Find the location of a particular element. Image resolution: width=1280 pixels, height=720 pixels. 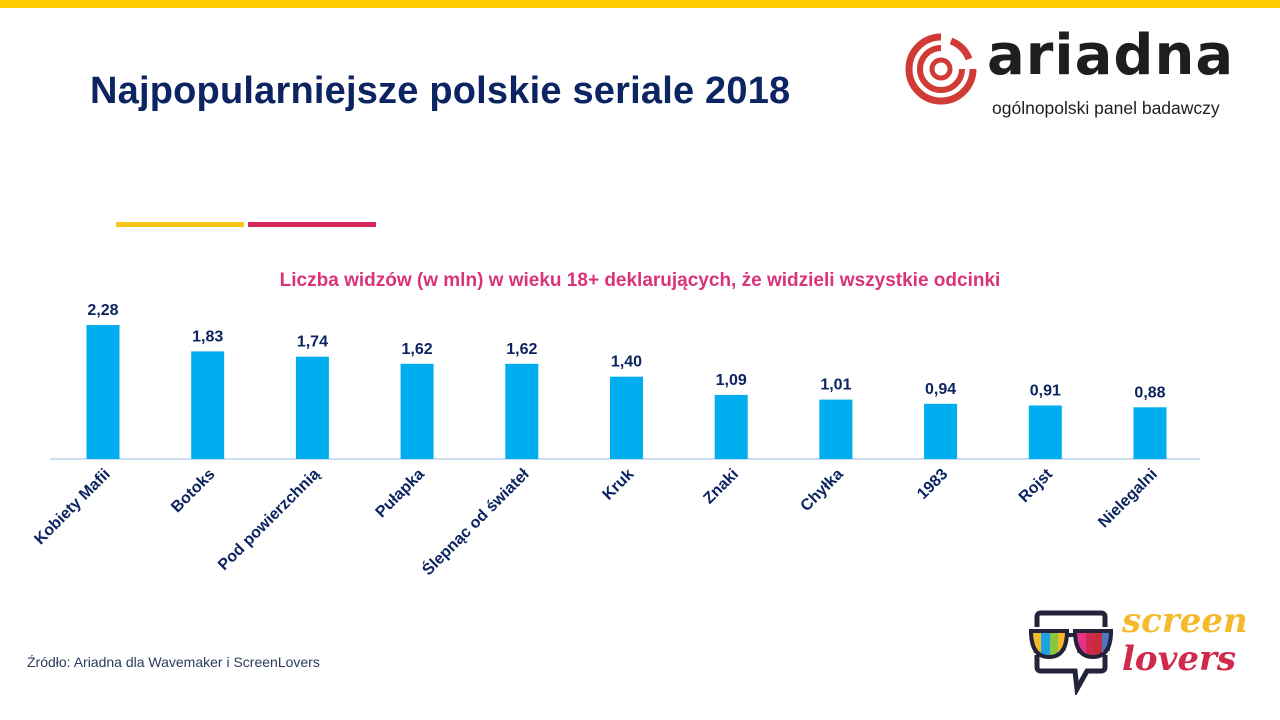

page-title: Najpopularniejsze polskie seriale 2018 is located at coordinates (440, 91).